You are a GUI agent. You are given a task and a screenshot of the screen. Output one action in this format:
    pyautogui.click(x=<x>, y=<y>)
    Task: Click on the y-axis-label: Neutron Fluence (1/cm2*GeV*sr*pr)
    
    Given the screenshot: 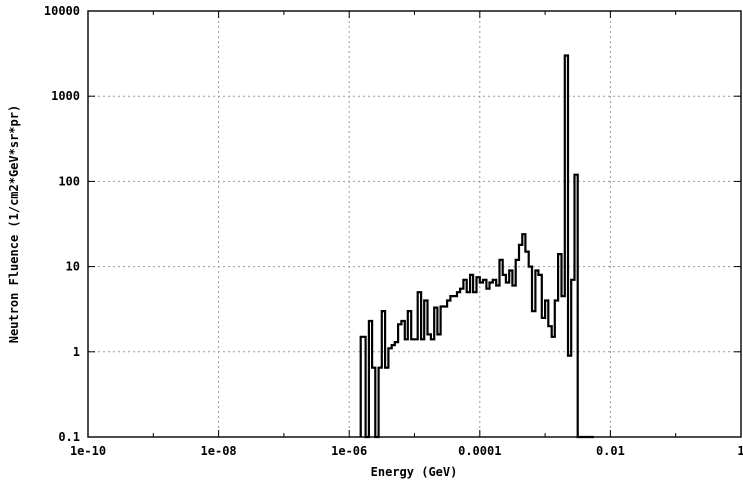 What is the action you would take?
    pyautogui.click(x=14, y=224)
    